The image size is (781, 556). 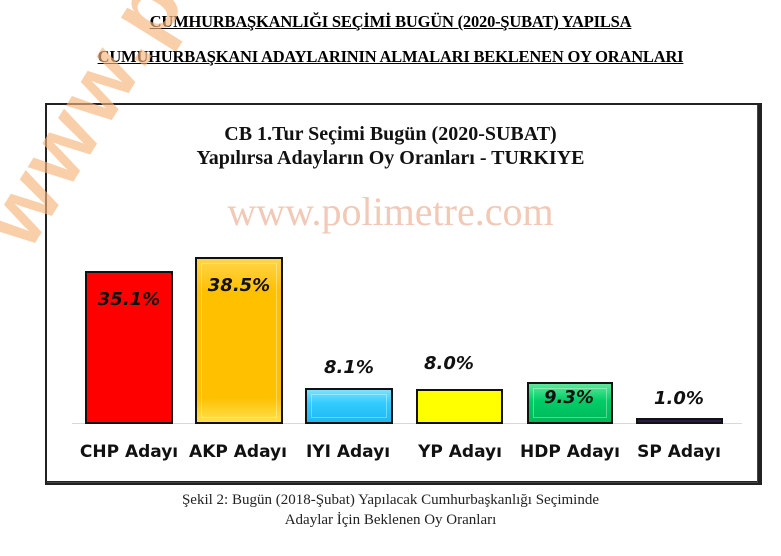 What do you see at coordinates (129, 347) in the screenshot?
I see `bar-chp` at bounding box center [129, 347].